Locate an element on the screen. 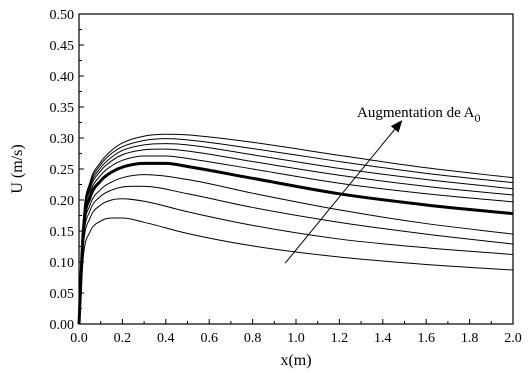  y-tick-label: 0.20 is located at coordinates (62, 201).